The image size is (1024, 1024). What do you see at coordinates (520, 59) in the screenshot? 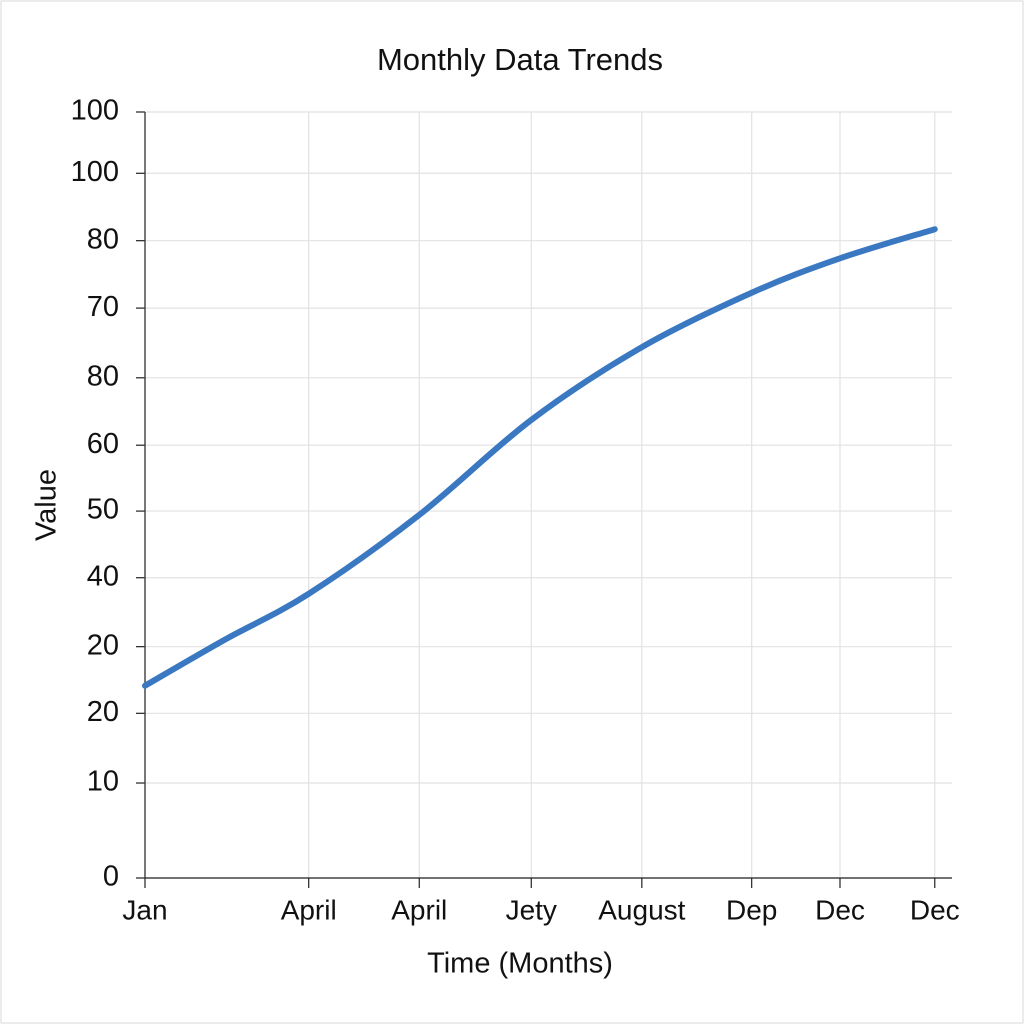
I see `chart-title: Monthly Data Trends` at bounding box center [520, 59].